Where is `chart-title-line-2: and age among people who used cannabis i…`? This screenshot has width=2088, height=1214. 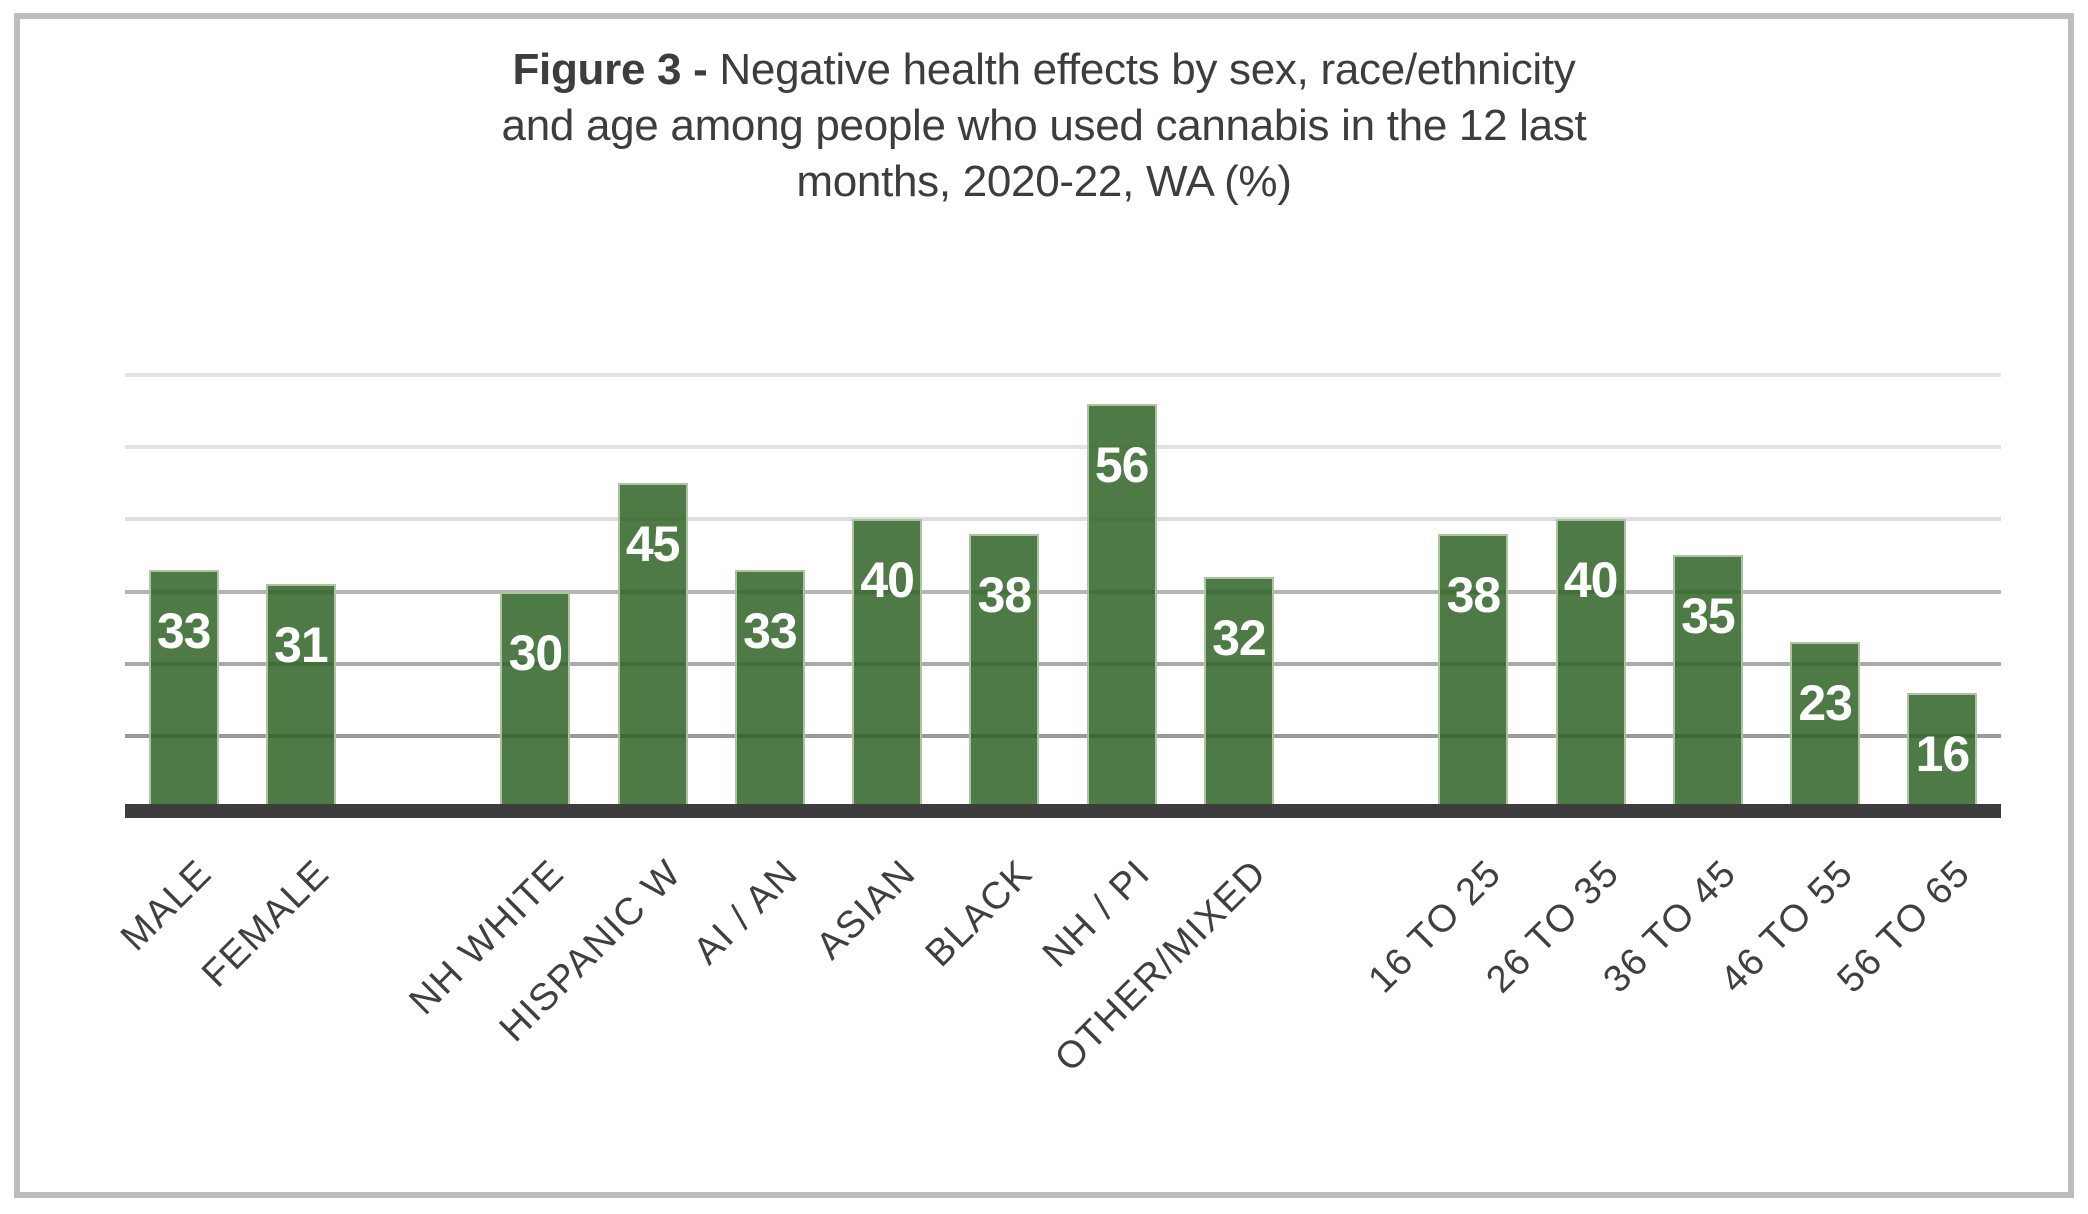 chart-title-line-2: and age among people who used cannabis i… is located at coordinates (1044, 125).